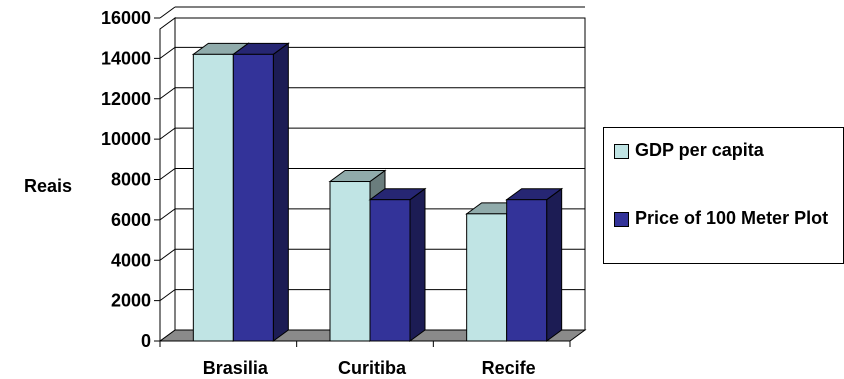  I want to click on legend-label-series-2: Price of 100 Meter Plot, so click(732, 218).